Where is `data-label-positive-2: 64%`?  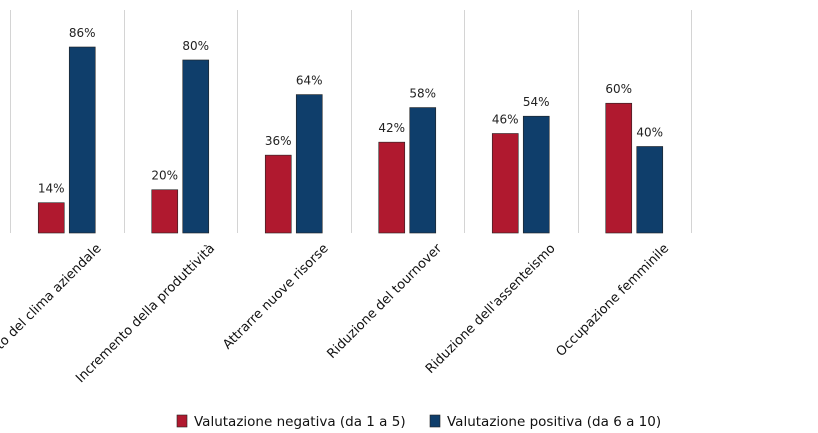
data-label-positive-2: 64% is located at coordinates (309, 81).